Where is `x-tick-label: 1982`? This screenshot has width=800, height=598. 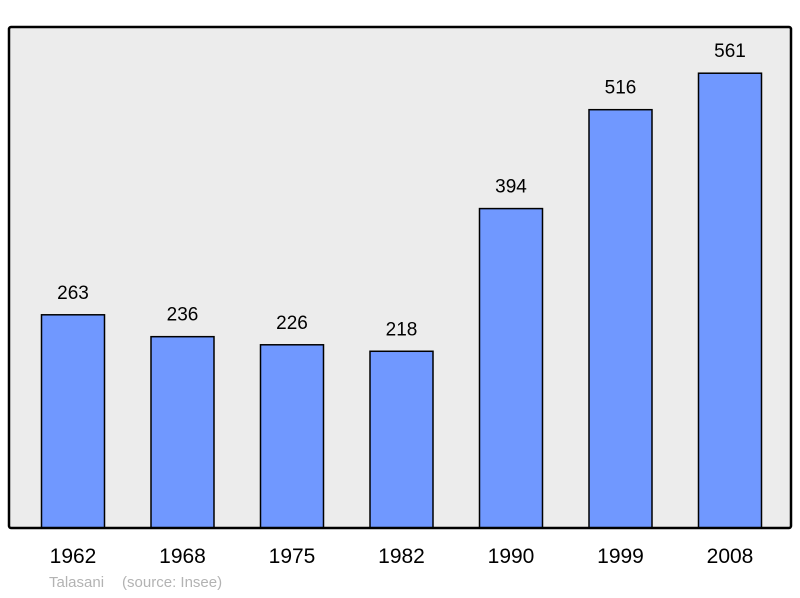 x-tick-label: 1982 is located at coordinates (401, 556).